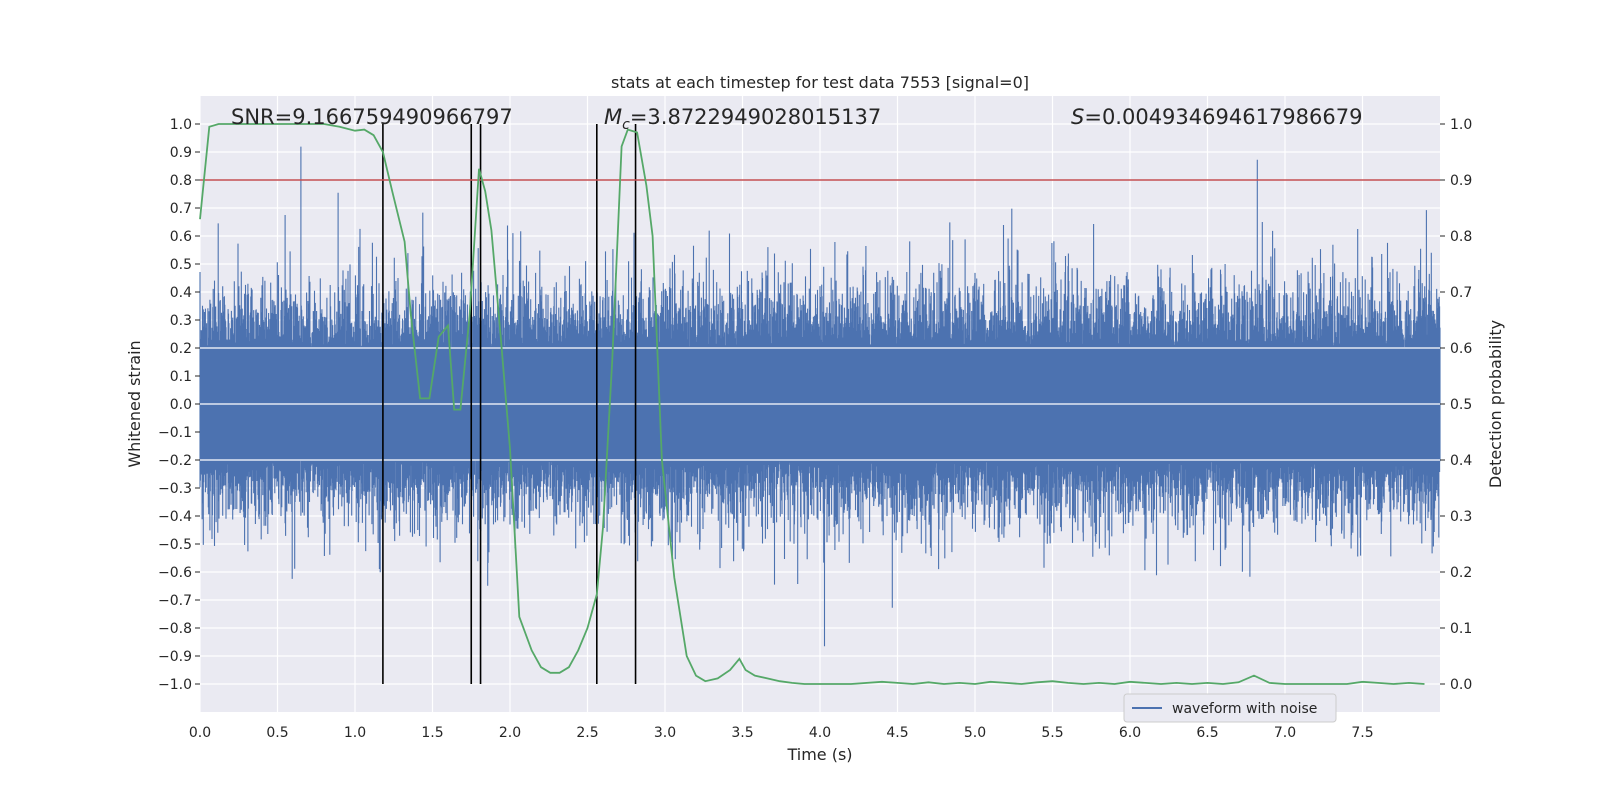 This screenshot has height=800, width=1600. What do you see at coordinates (1461, 349) in the screenshot?
I see `y2-tick-label: 0.6` at bounding box center [1461, 349].